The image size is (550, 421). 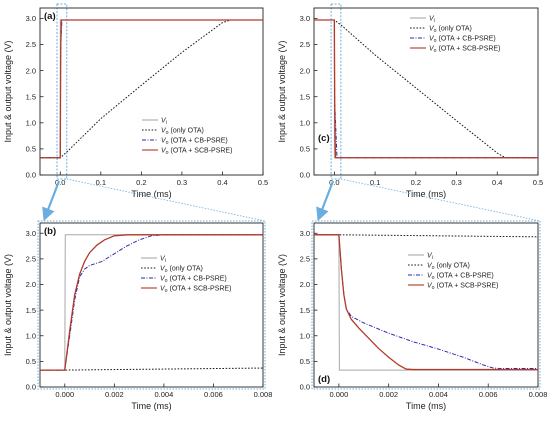 I want to click on x-tick-label-b-2: 0.004, so click(x=163, y=394).